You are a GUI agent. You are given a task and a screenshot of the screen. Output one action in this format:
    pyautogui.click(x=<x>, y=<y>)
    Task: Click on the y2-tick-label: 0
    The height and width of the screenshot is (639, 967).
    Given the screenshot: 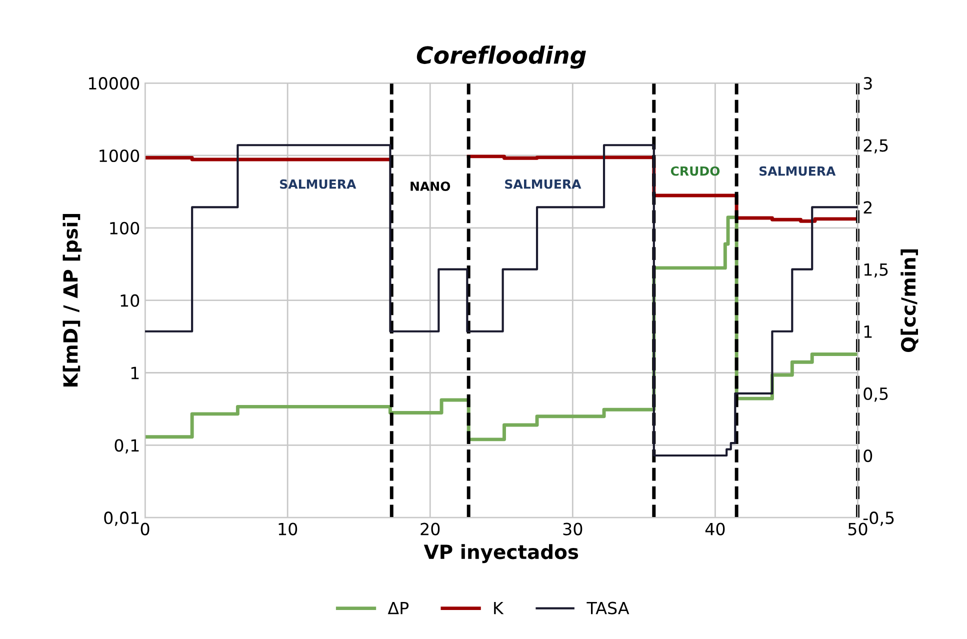 What is the action you would take?
    pyautogui.click(x=868, y=455)
    